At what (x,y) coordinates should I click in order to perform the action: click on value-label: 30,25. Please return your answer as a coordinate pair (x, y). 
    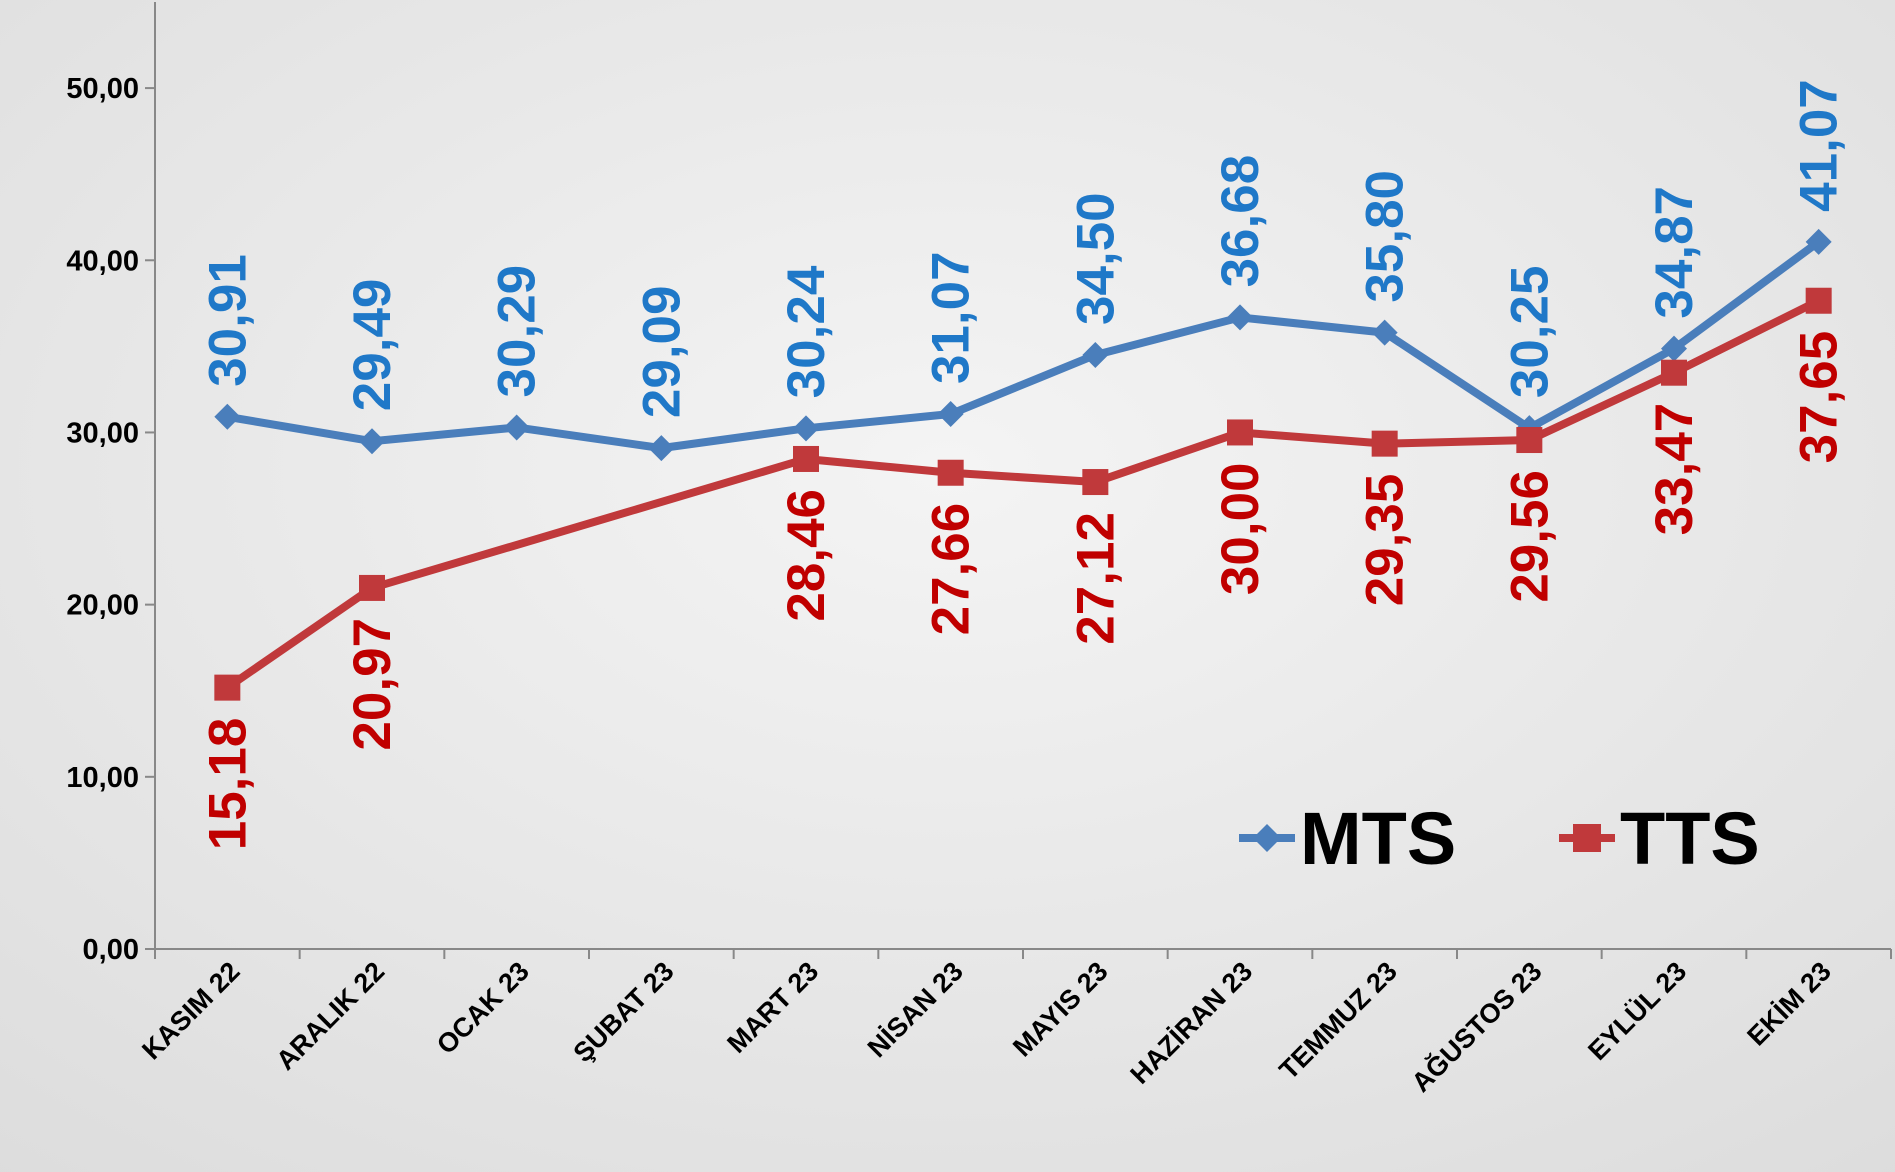
    Looking at the image, I should click on (1529, 332).